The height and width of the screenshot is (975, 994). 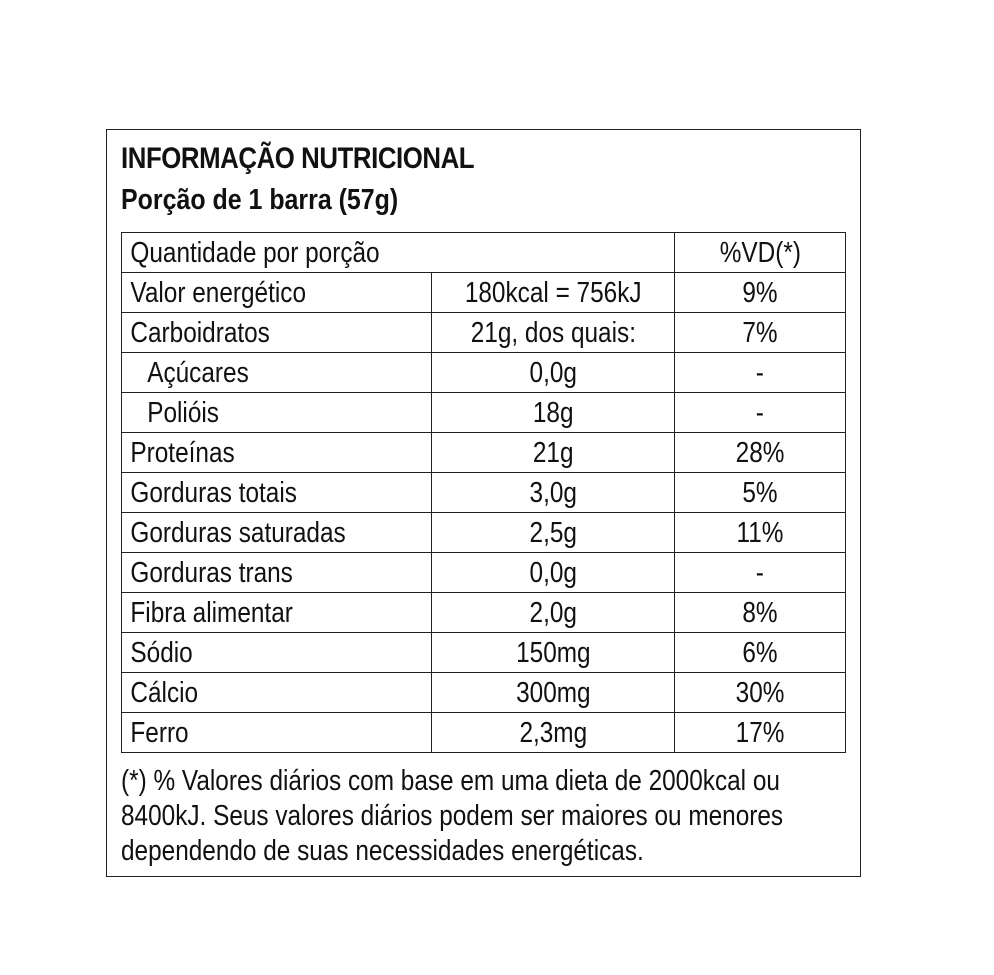 I want to click on table-row: Açúcares 0,0g -, so click(x=483, y=372).